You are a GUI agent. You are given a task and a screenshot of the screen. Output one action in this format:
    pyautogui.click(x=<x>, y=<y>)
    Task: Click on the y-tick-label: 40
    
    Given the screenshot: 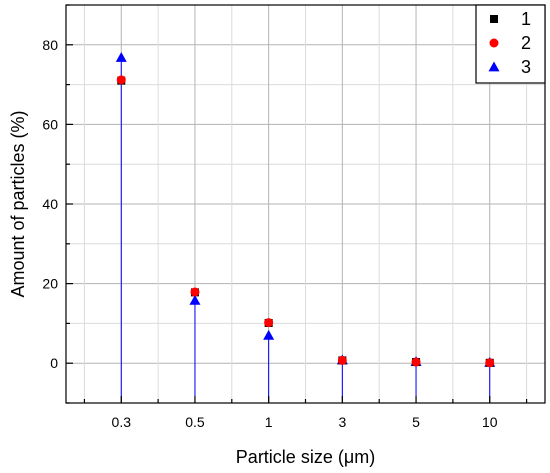 What is the action you would take?
    pyautogui.click(x=50, y=204)
    